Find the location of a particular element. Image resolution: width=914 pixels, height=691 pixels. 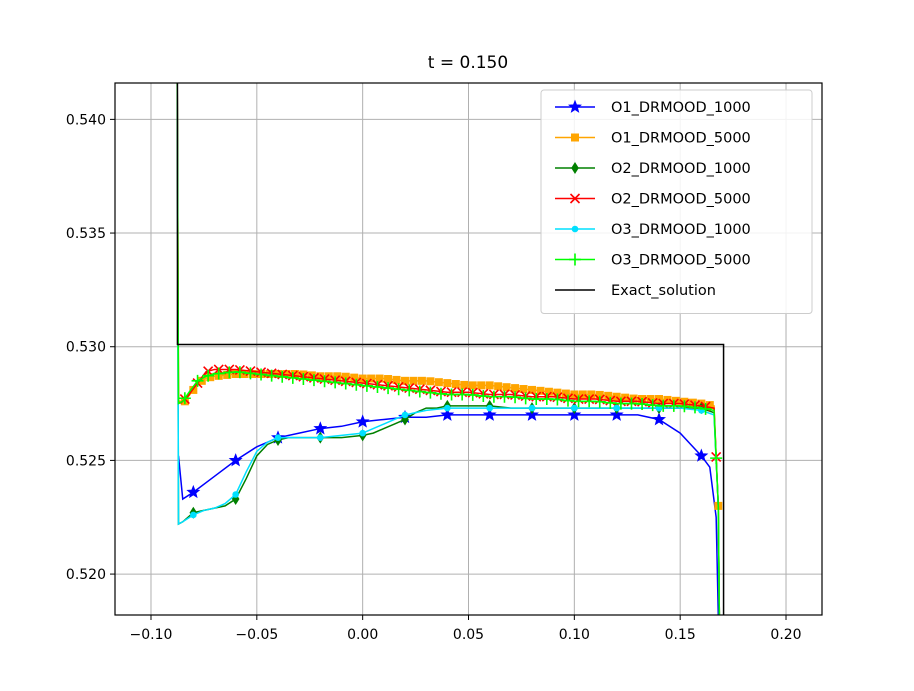

y-tick-label: 0.520 is located at coordinates (86, 575).